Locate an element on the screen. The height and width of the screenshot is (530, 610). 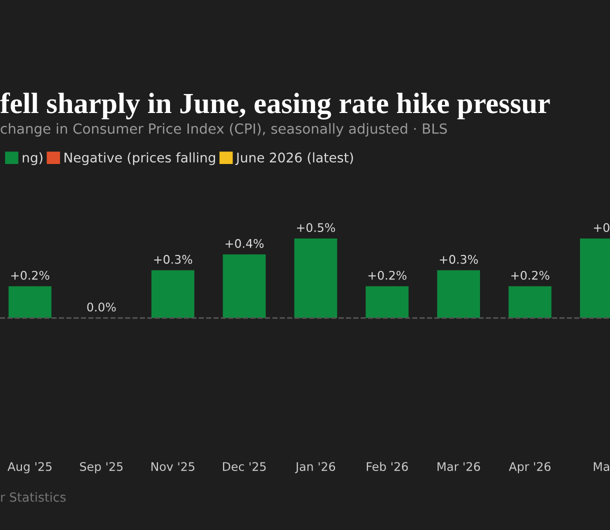
x-tick-label: Ma is located at coordinates (602, 467).